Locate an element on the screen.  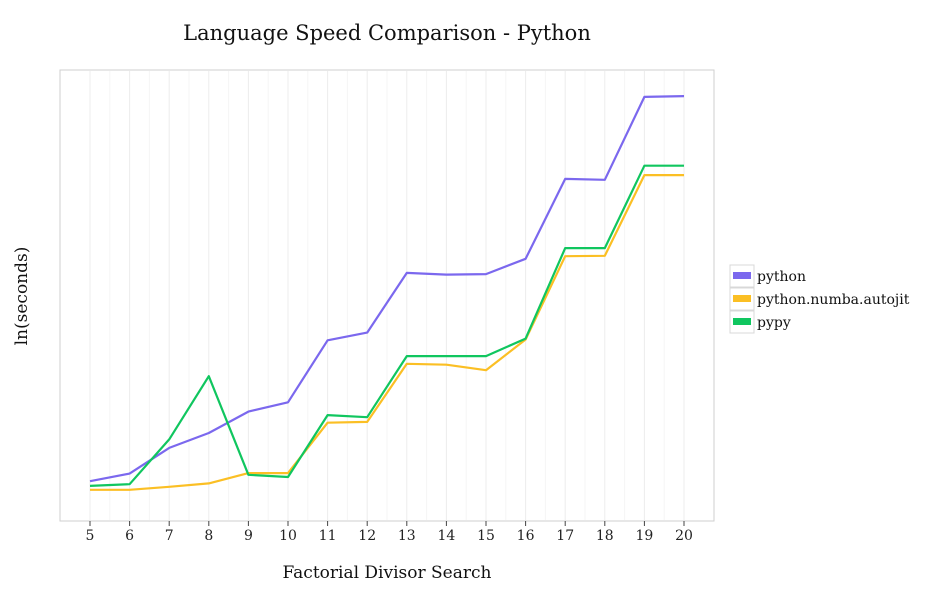
x-tick-label: 8 is located at coordinates (208, 536).